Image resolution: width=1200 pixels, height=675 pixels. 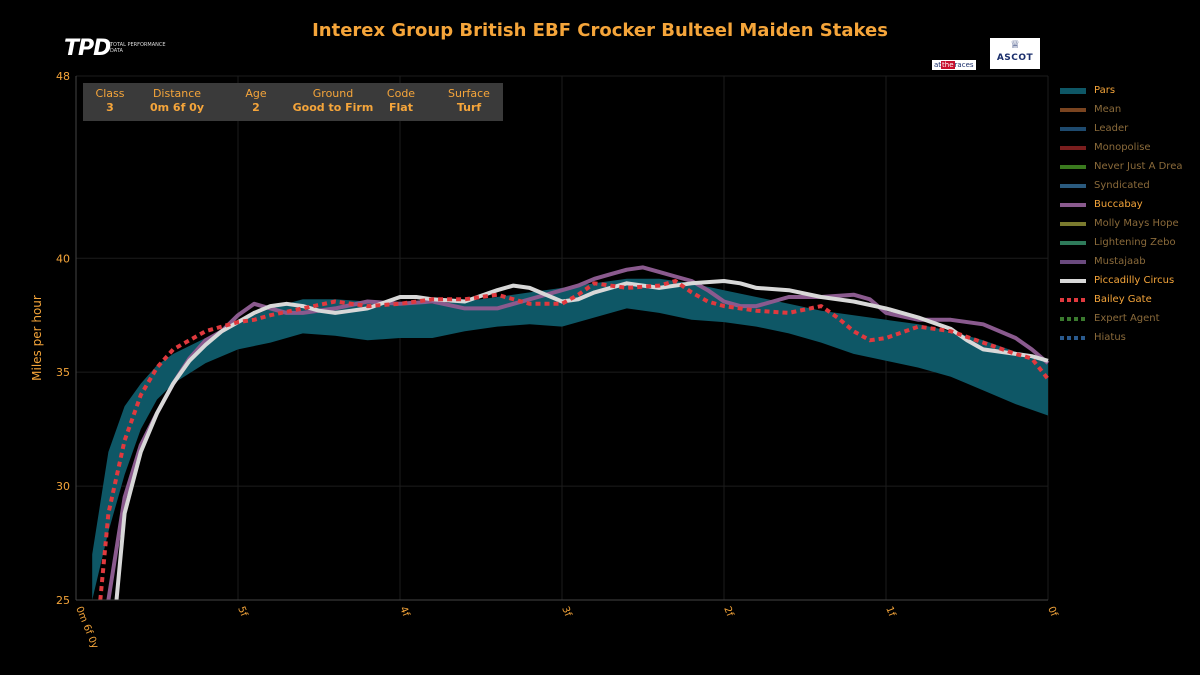 What do you see at coordinates (242, 612) in the screenshot?
I see `x-tick-label: 5f` at bounding box center [242, 612].